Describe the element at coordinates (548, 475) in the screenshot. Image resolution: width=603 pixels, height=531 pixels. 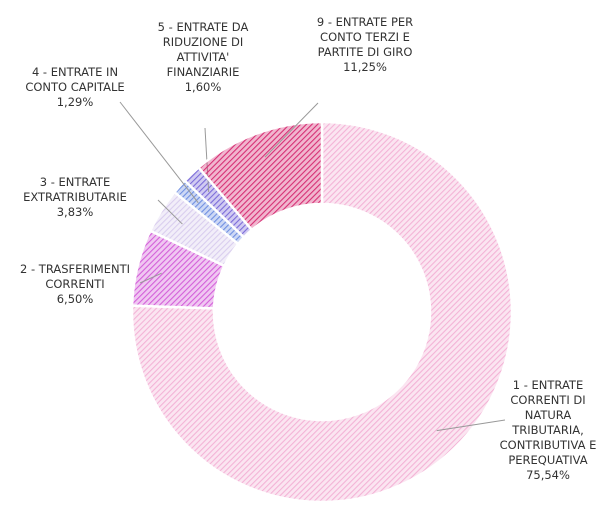
I see `value-label: 75,54%` at that location.